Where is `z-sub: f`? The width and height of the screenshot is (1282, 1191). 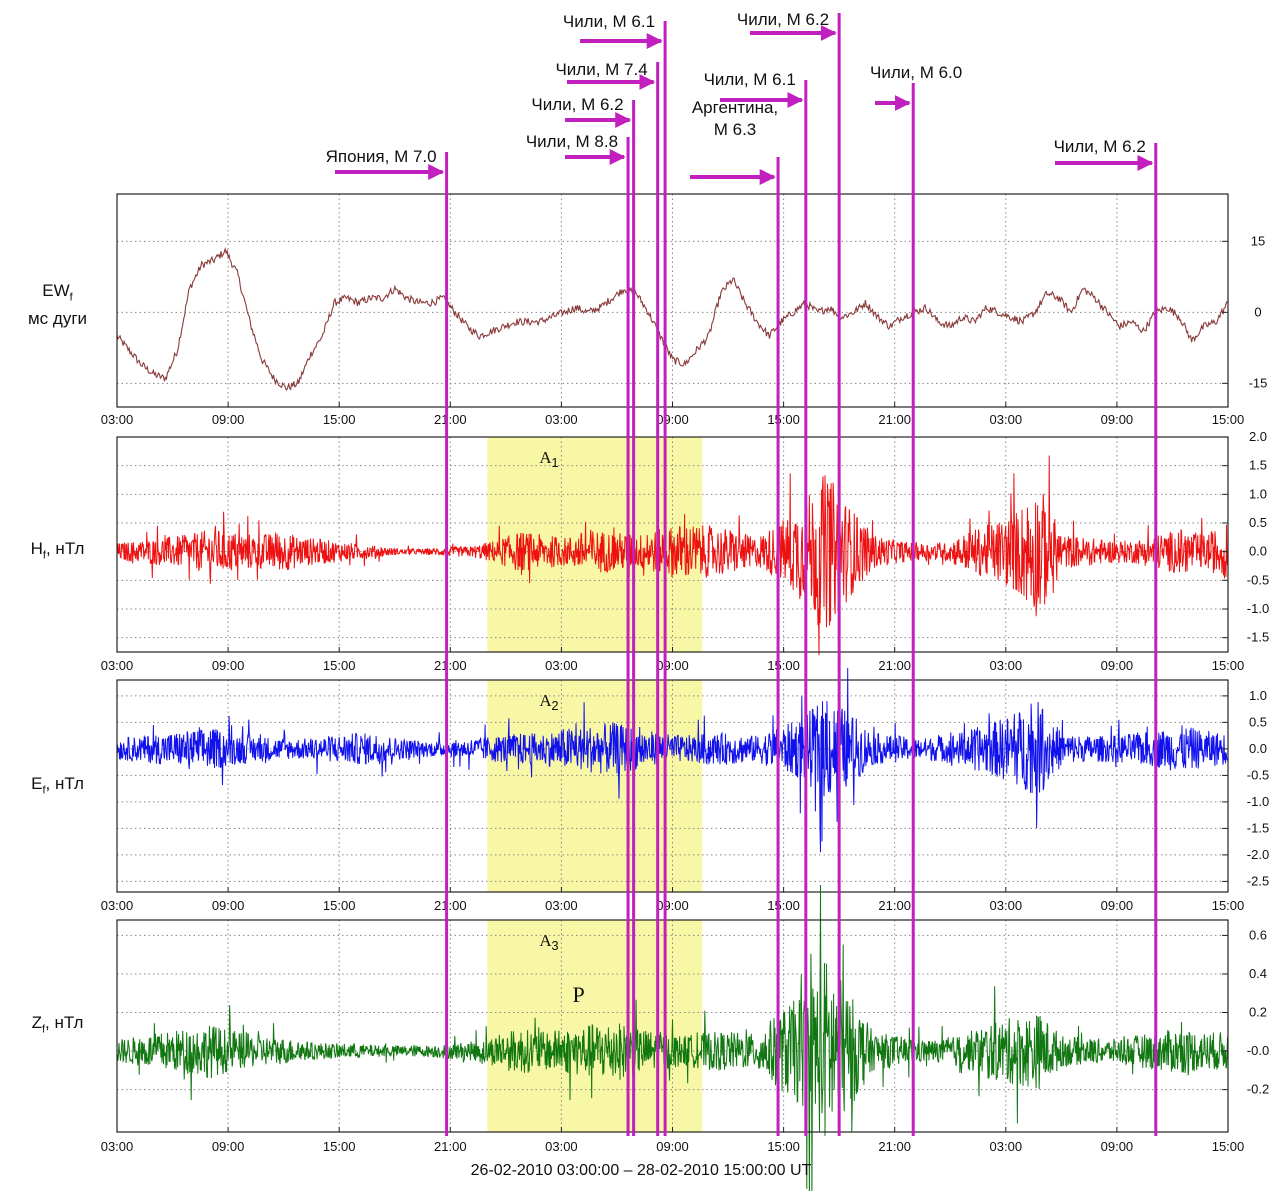 z-sub: f is located at coordinates (43, 1029).